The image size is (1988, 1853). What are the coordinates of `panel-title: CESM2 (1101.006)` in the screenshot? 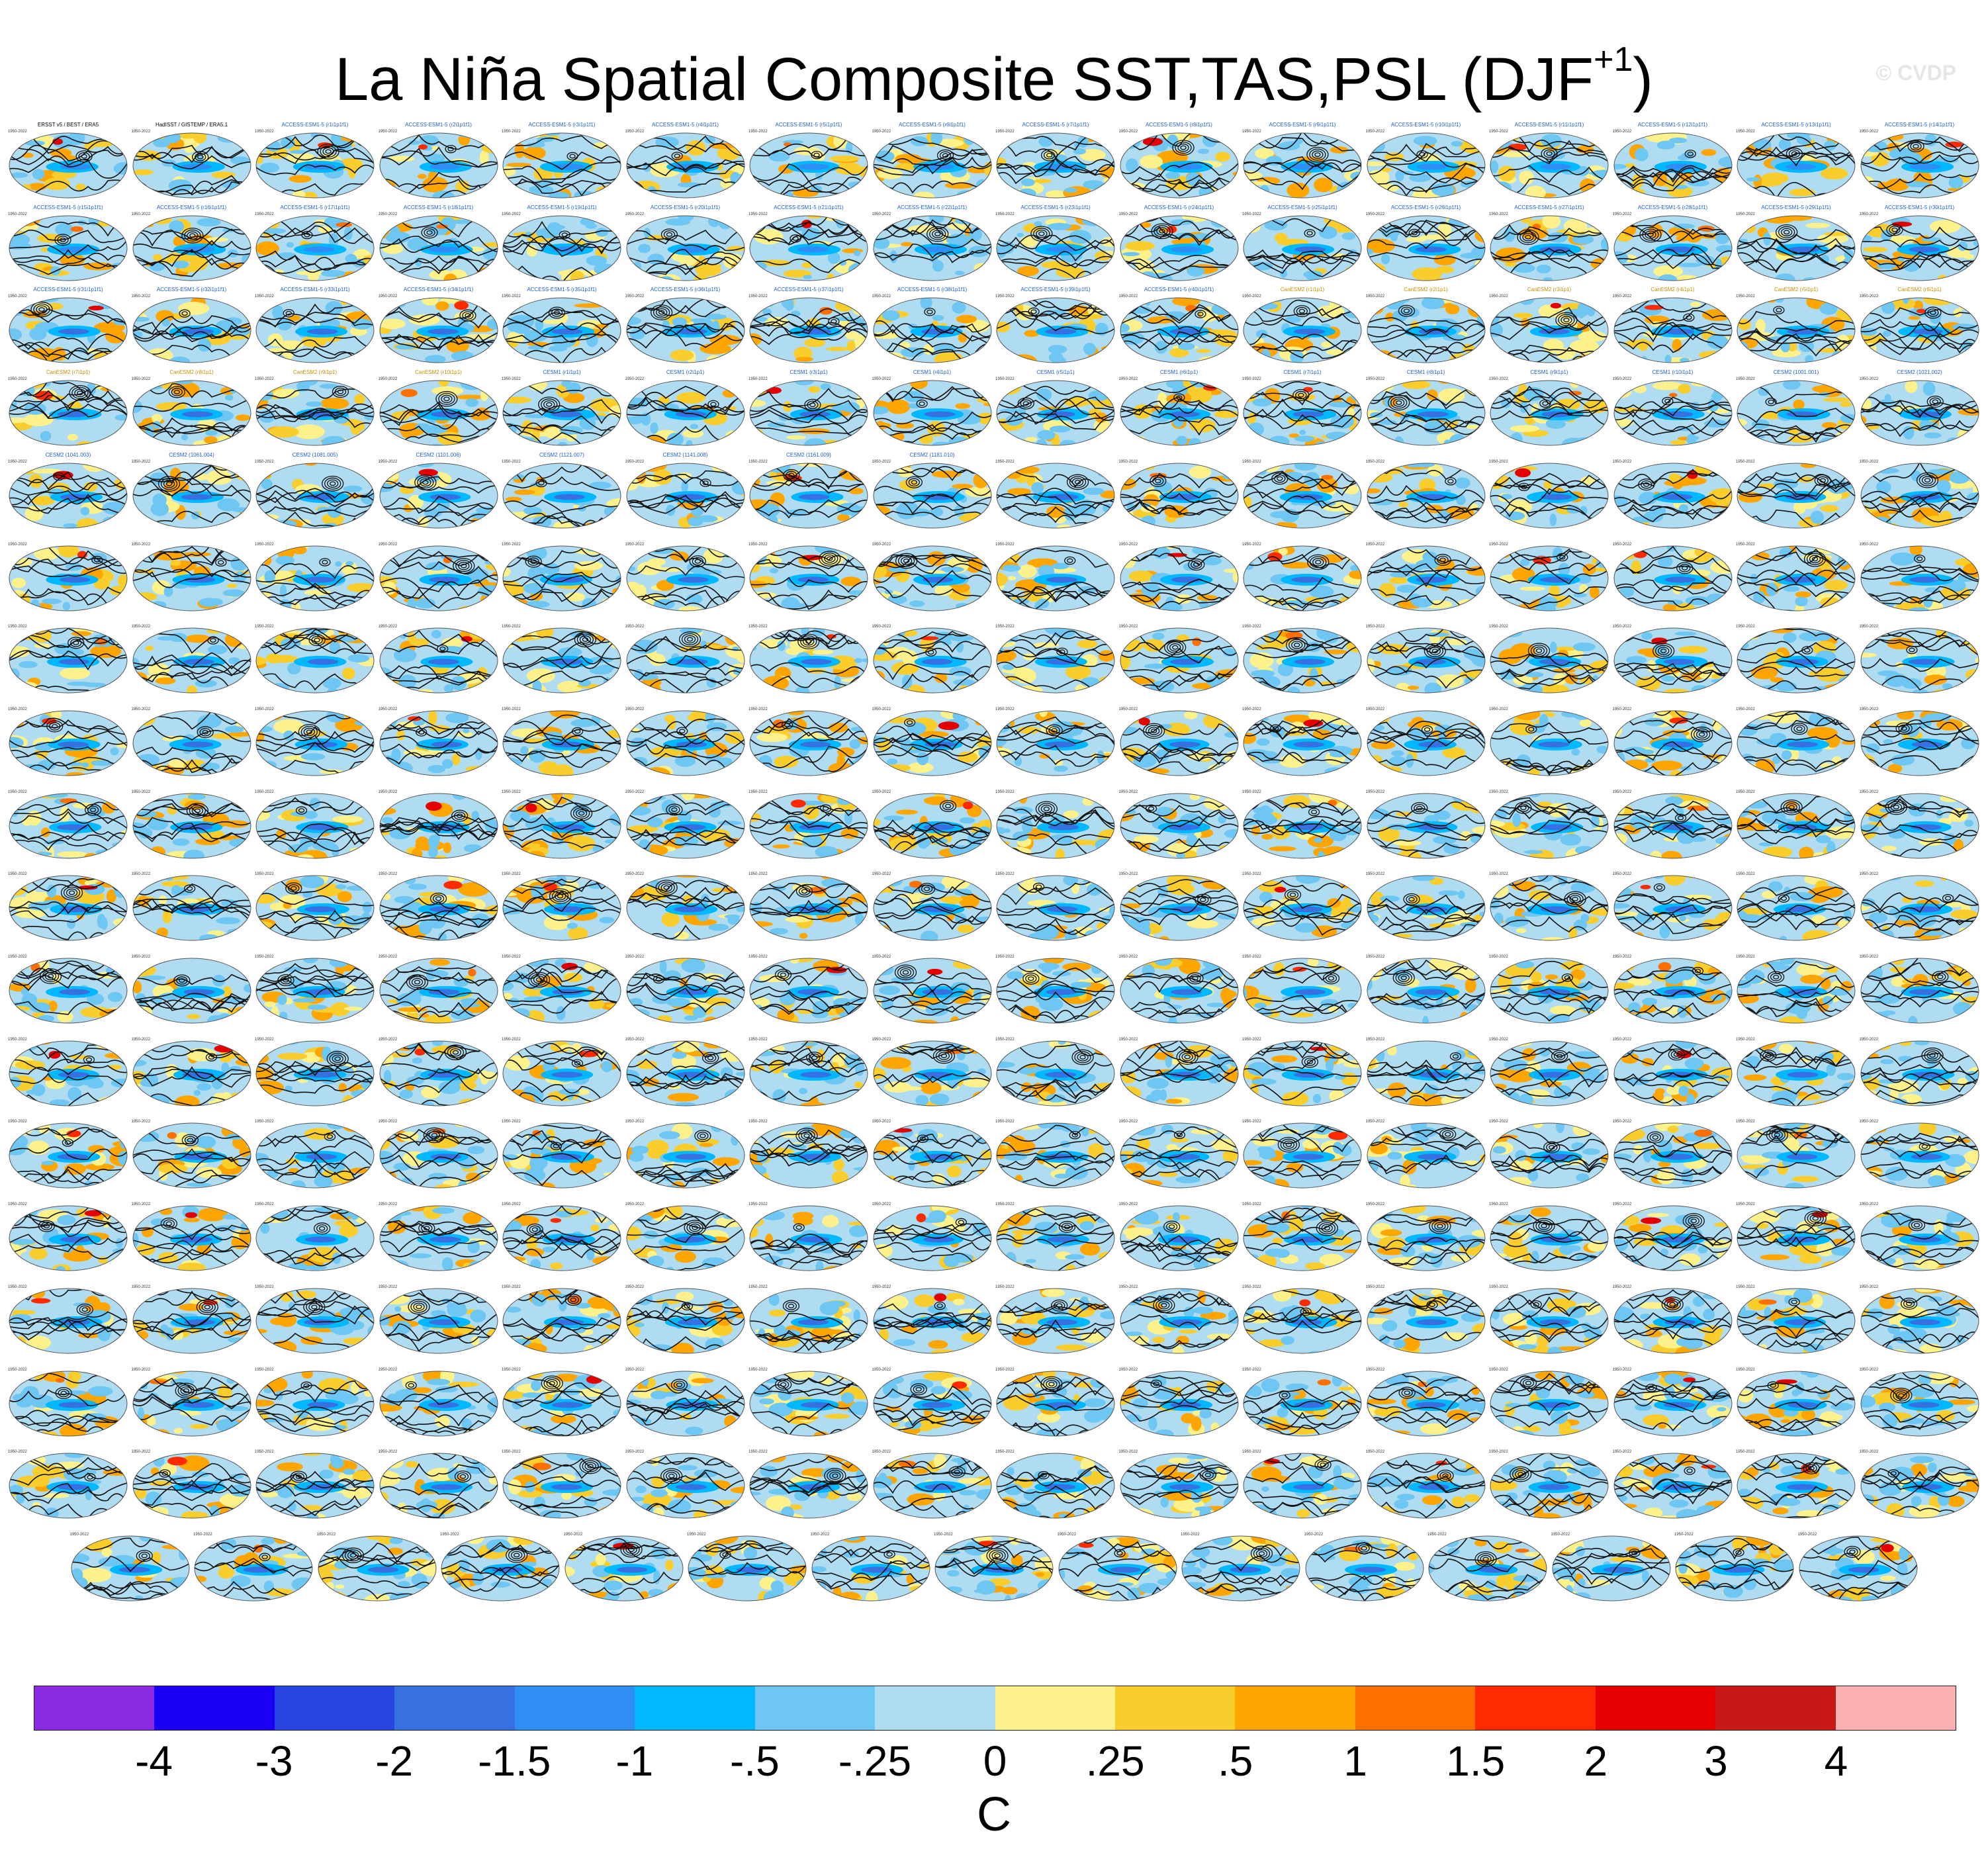 It's located at (438, 455).